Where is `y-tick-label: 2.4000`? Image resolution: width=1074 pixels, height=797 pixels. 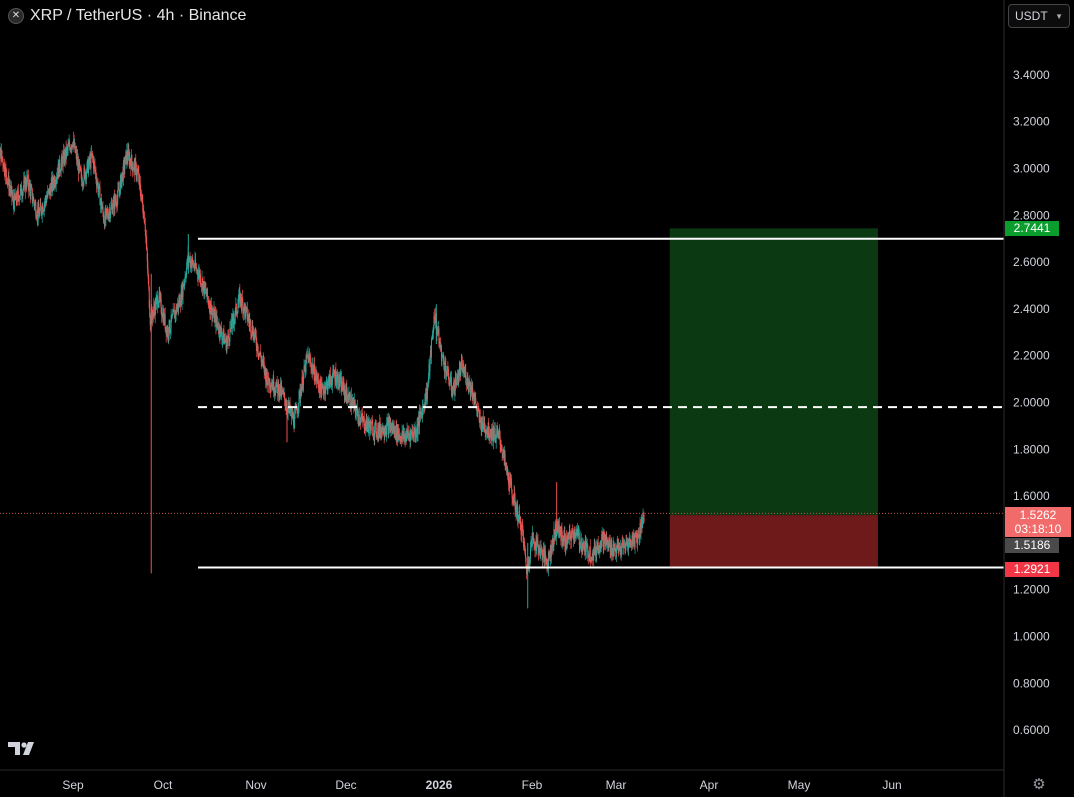
y-tick-label: 2.4000 is located at coordinates (1031, 309).